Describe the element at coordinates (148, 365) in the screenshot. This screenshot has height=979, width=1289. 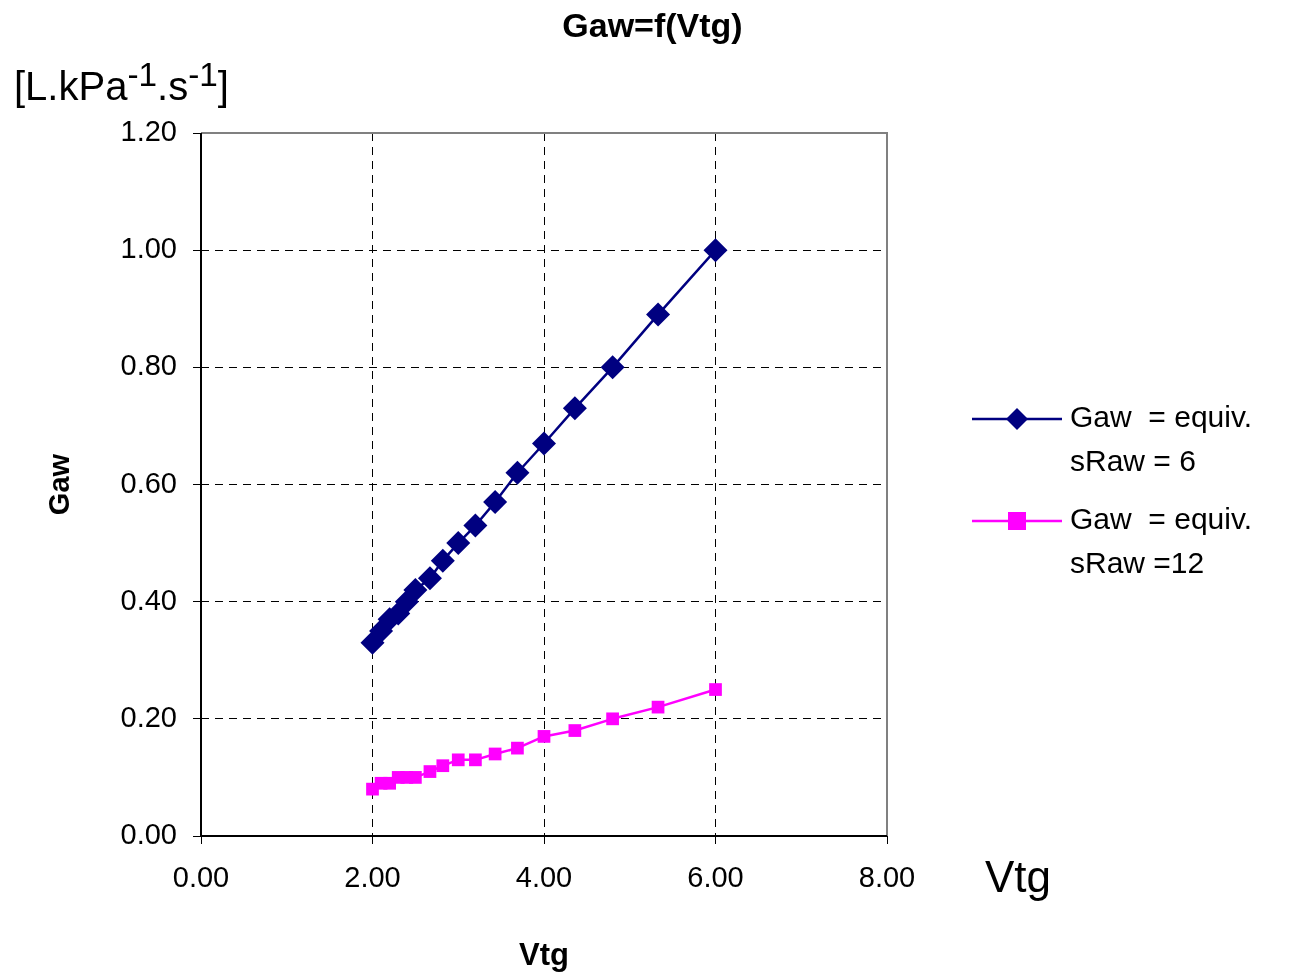
I see `y-tick-label: 0.80` at that location.